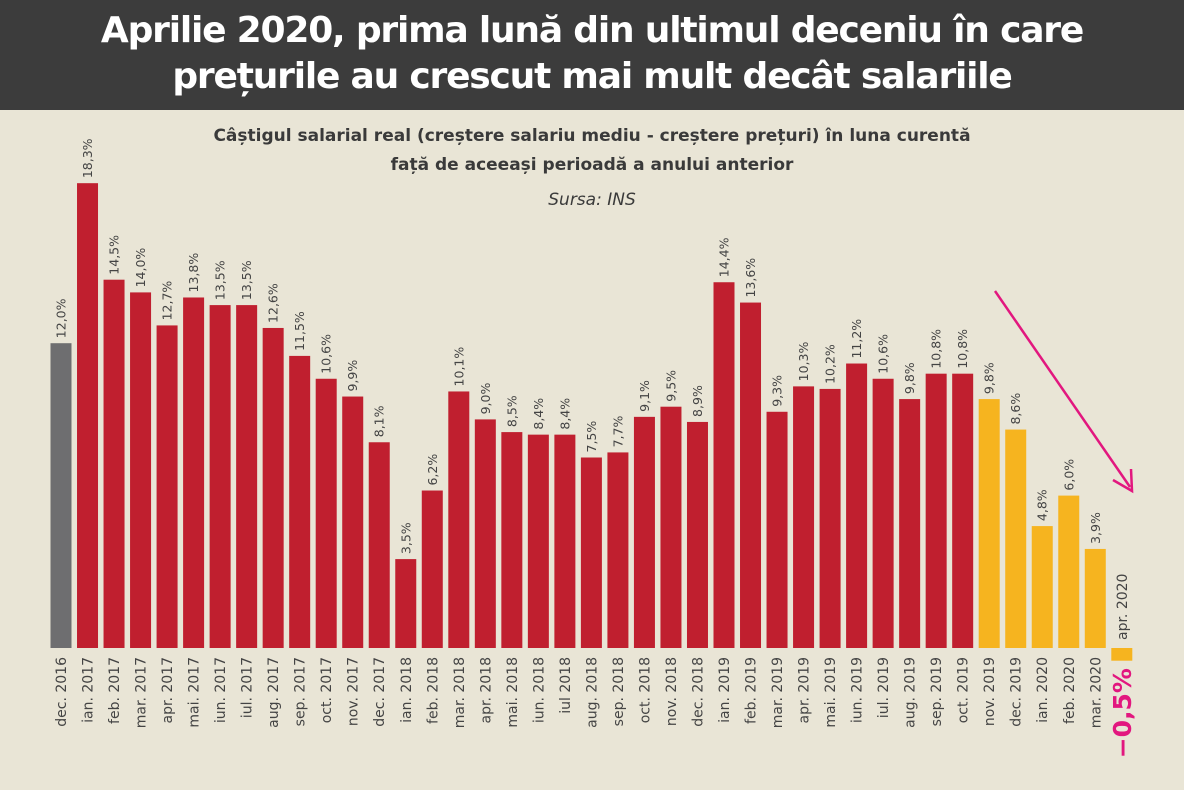 The image size is (1184, 790). Describe the element at coordinates (193, 273) in the screenshot. I see `value-label: 13,8%` at that location.